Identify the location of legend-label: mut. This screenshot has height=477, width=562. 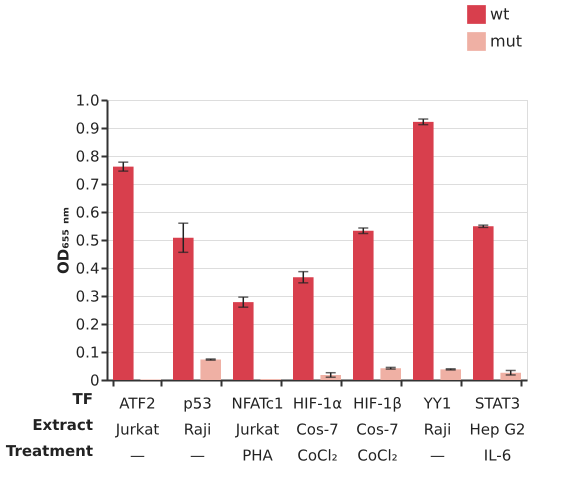
(506, 41).